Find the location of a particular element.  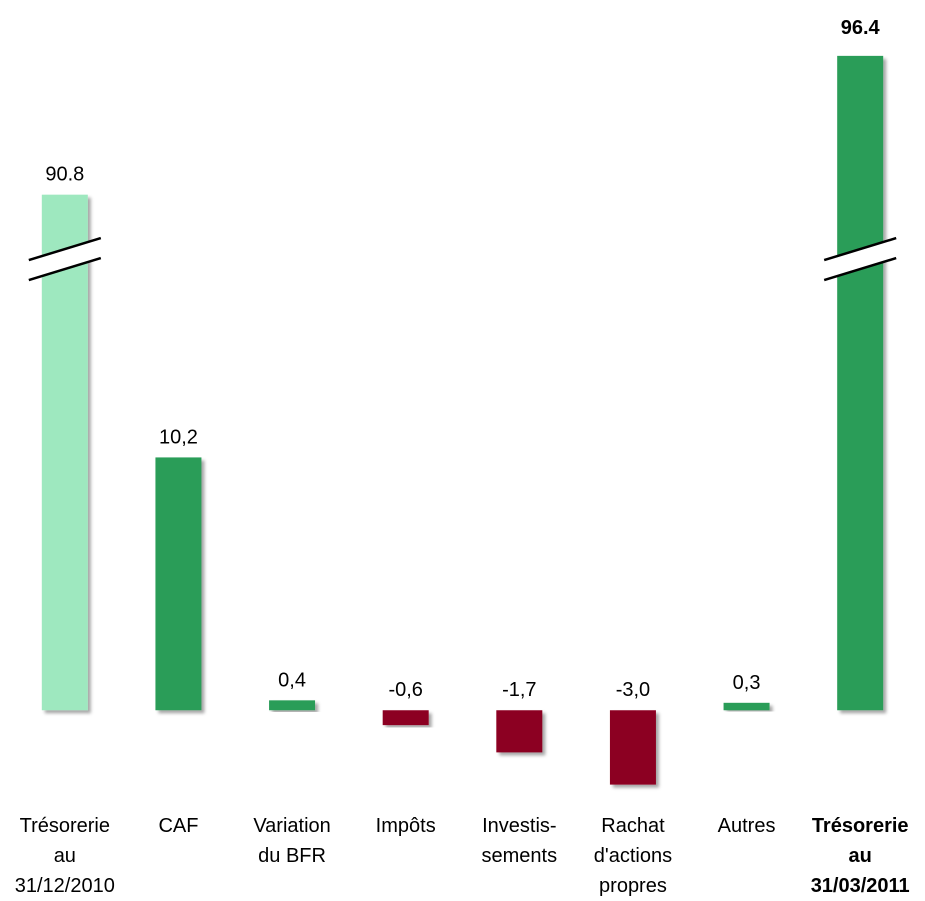

x-tick-label: Trésorerie au 31/12/2010 is located at coordinates (65, 856).